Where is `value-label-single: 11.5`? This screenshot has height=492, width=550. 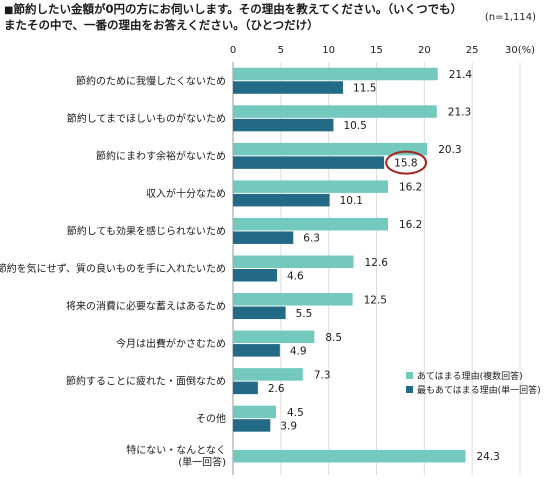
value-label-single: 11.5 is located at coordinates (364, 89).